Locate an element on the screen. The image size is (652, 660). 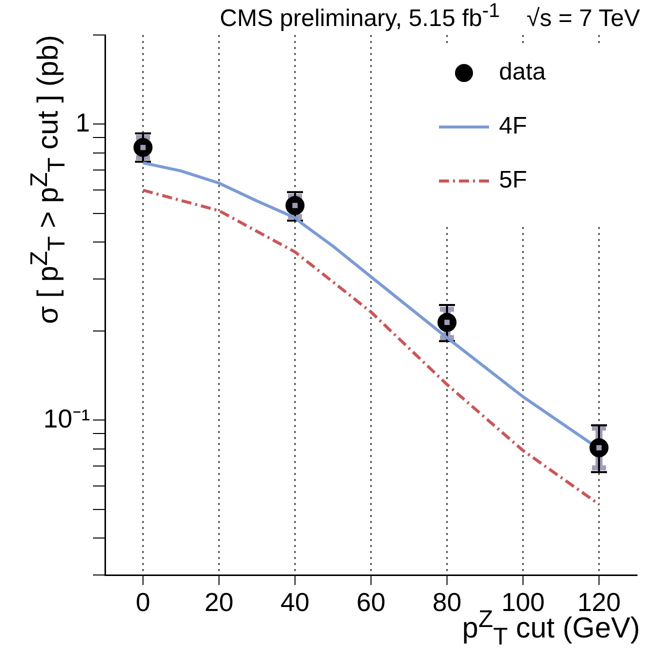
x-tick-label: 80 is located at coordinates (447, 601).